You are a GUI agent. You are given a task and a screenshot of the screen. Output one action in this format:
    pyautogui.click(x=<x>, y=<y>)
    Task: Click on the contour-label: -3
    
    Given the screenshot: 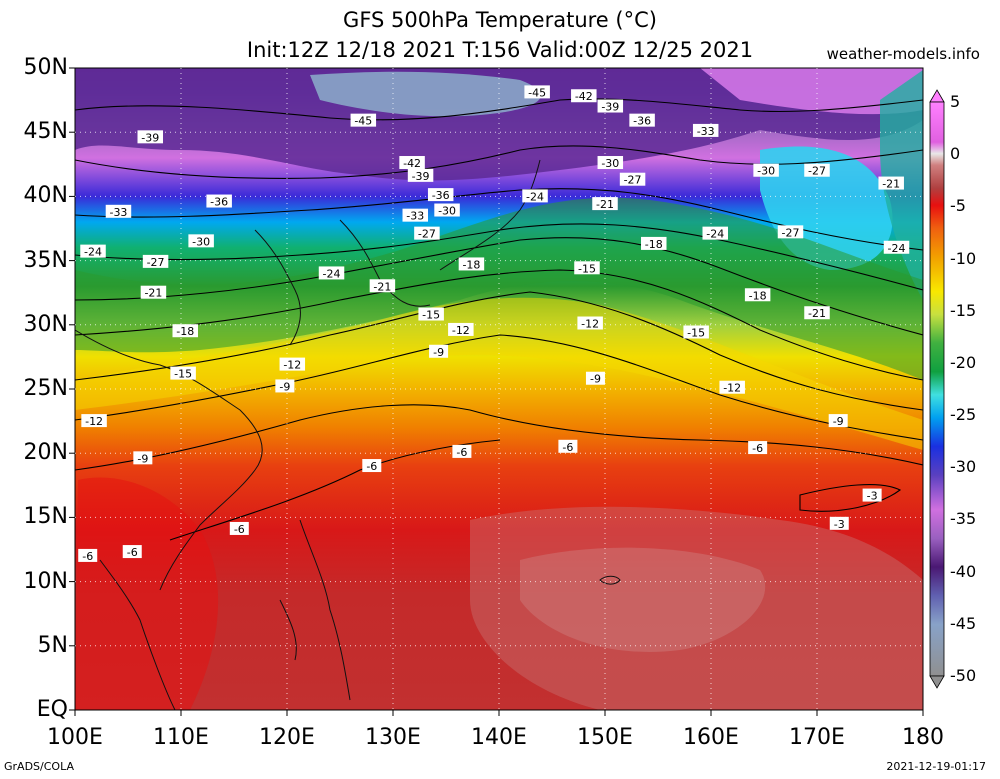 What is the action you would take?
    pyautogui.click(x=839, y=523)
    